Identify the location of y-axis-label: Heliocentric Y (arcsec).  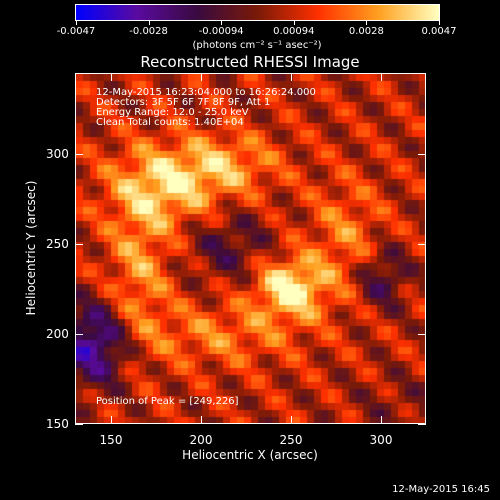
(31, 248).